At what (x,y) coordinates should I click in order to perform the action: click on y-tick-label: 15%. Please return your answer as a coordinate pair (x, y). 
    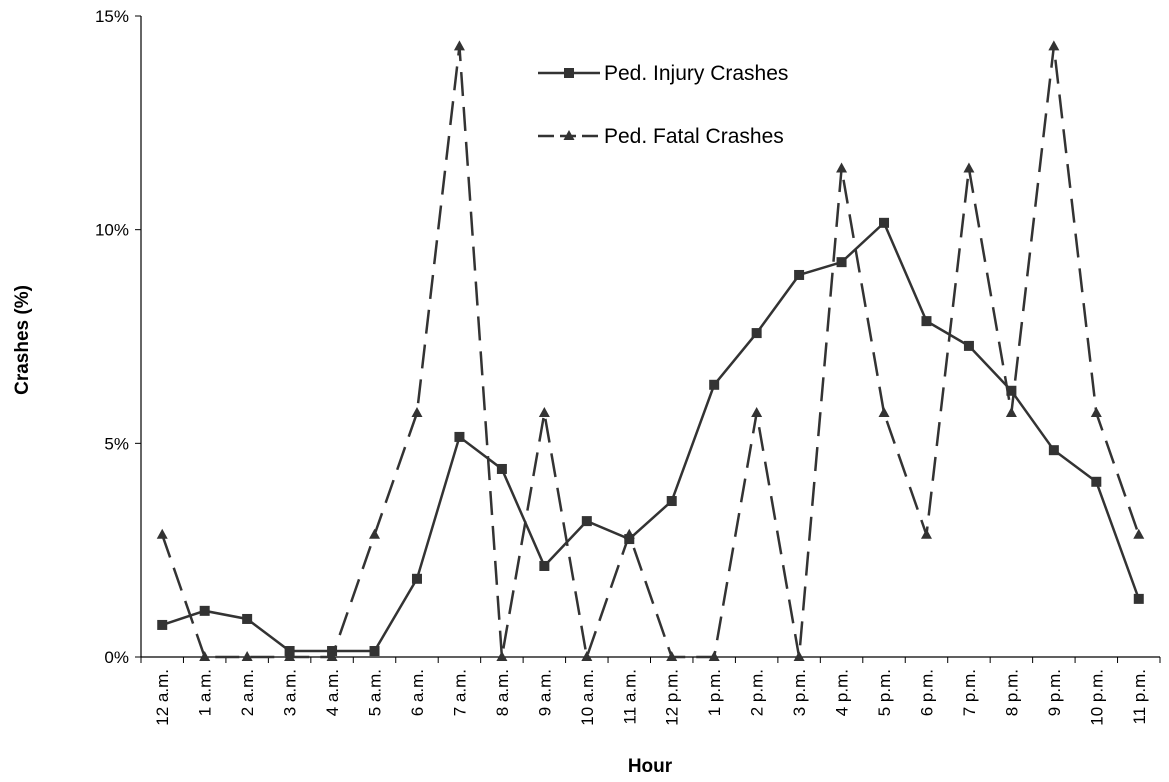
    Looking at the image, I should click on (112, 16).